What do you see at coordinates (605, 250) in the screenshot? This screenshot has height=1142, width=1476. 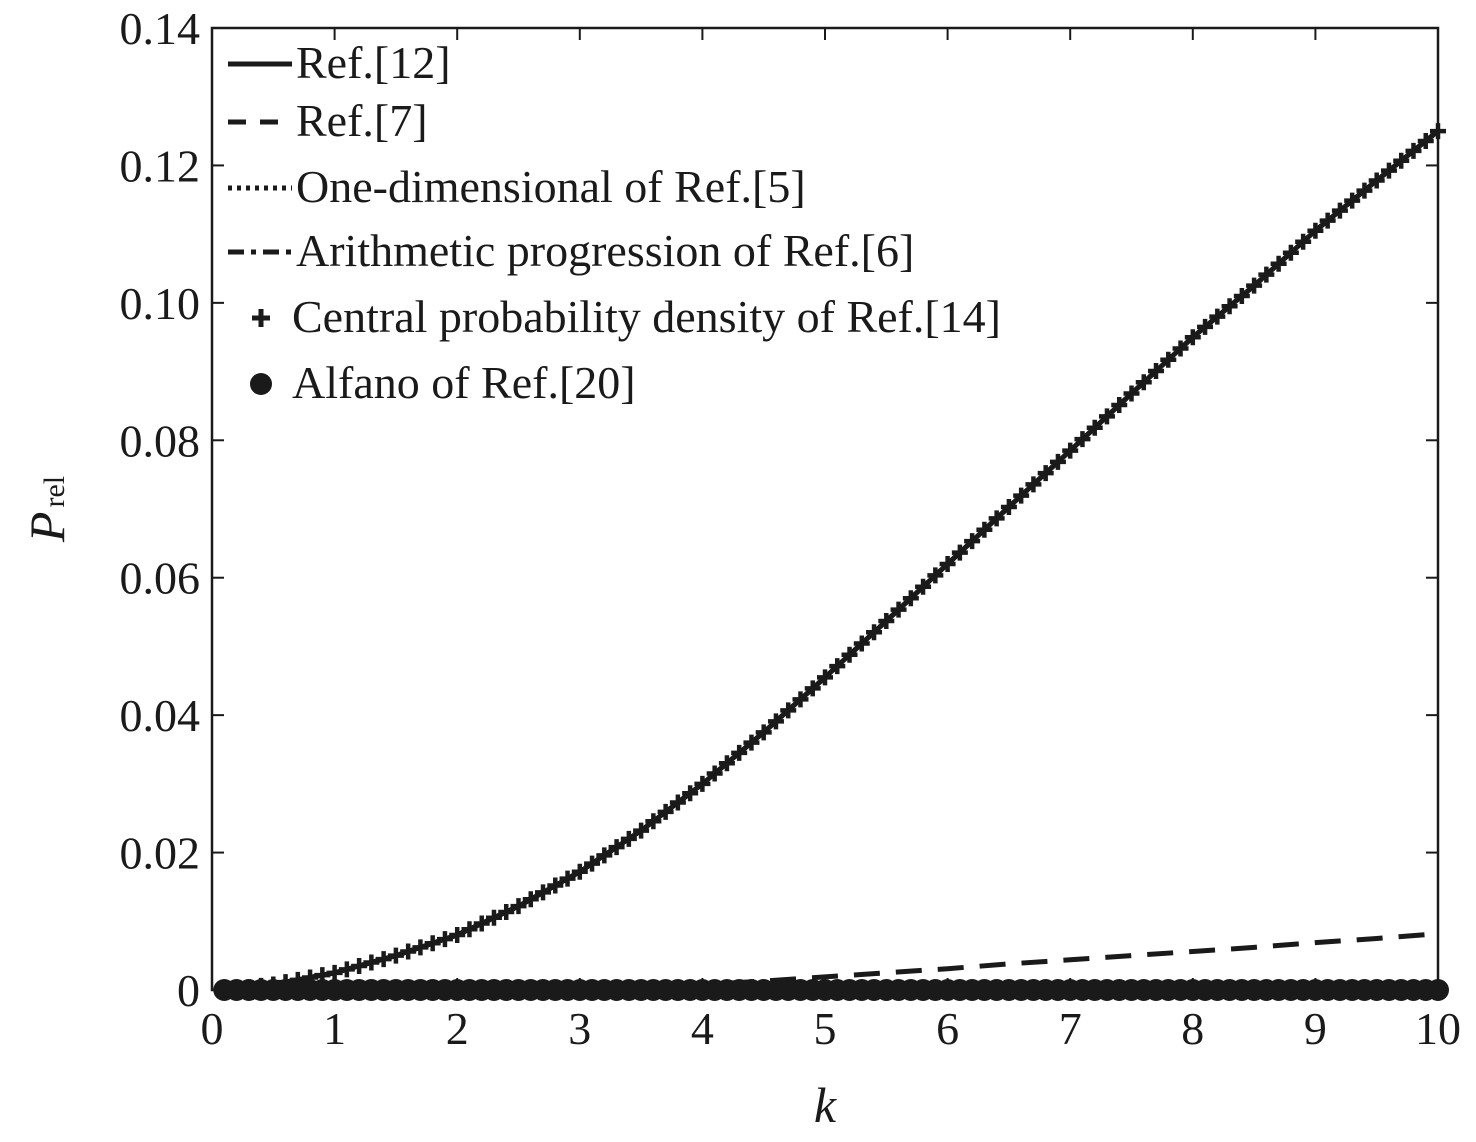 I see `legend-label: Arithmetic progression of Ref.[6]` at bounding box center [605, 250].